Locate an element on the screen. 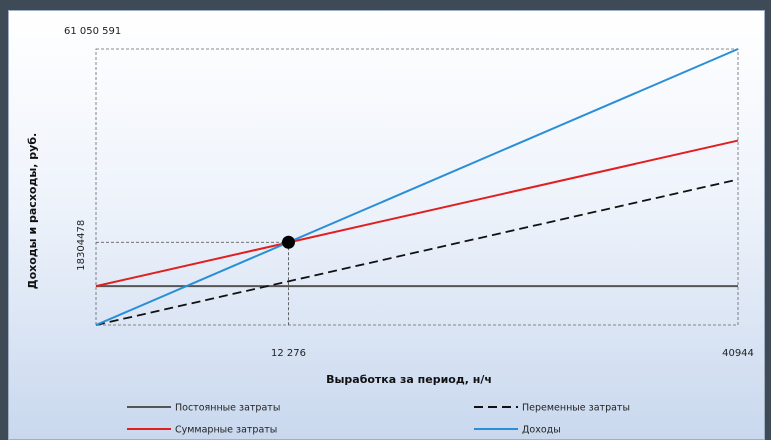 The height and width of the screenshot is (440, 771). break-even-point is located at coordinates (288, 242).